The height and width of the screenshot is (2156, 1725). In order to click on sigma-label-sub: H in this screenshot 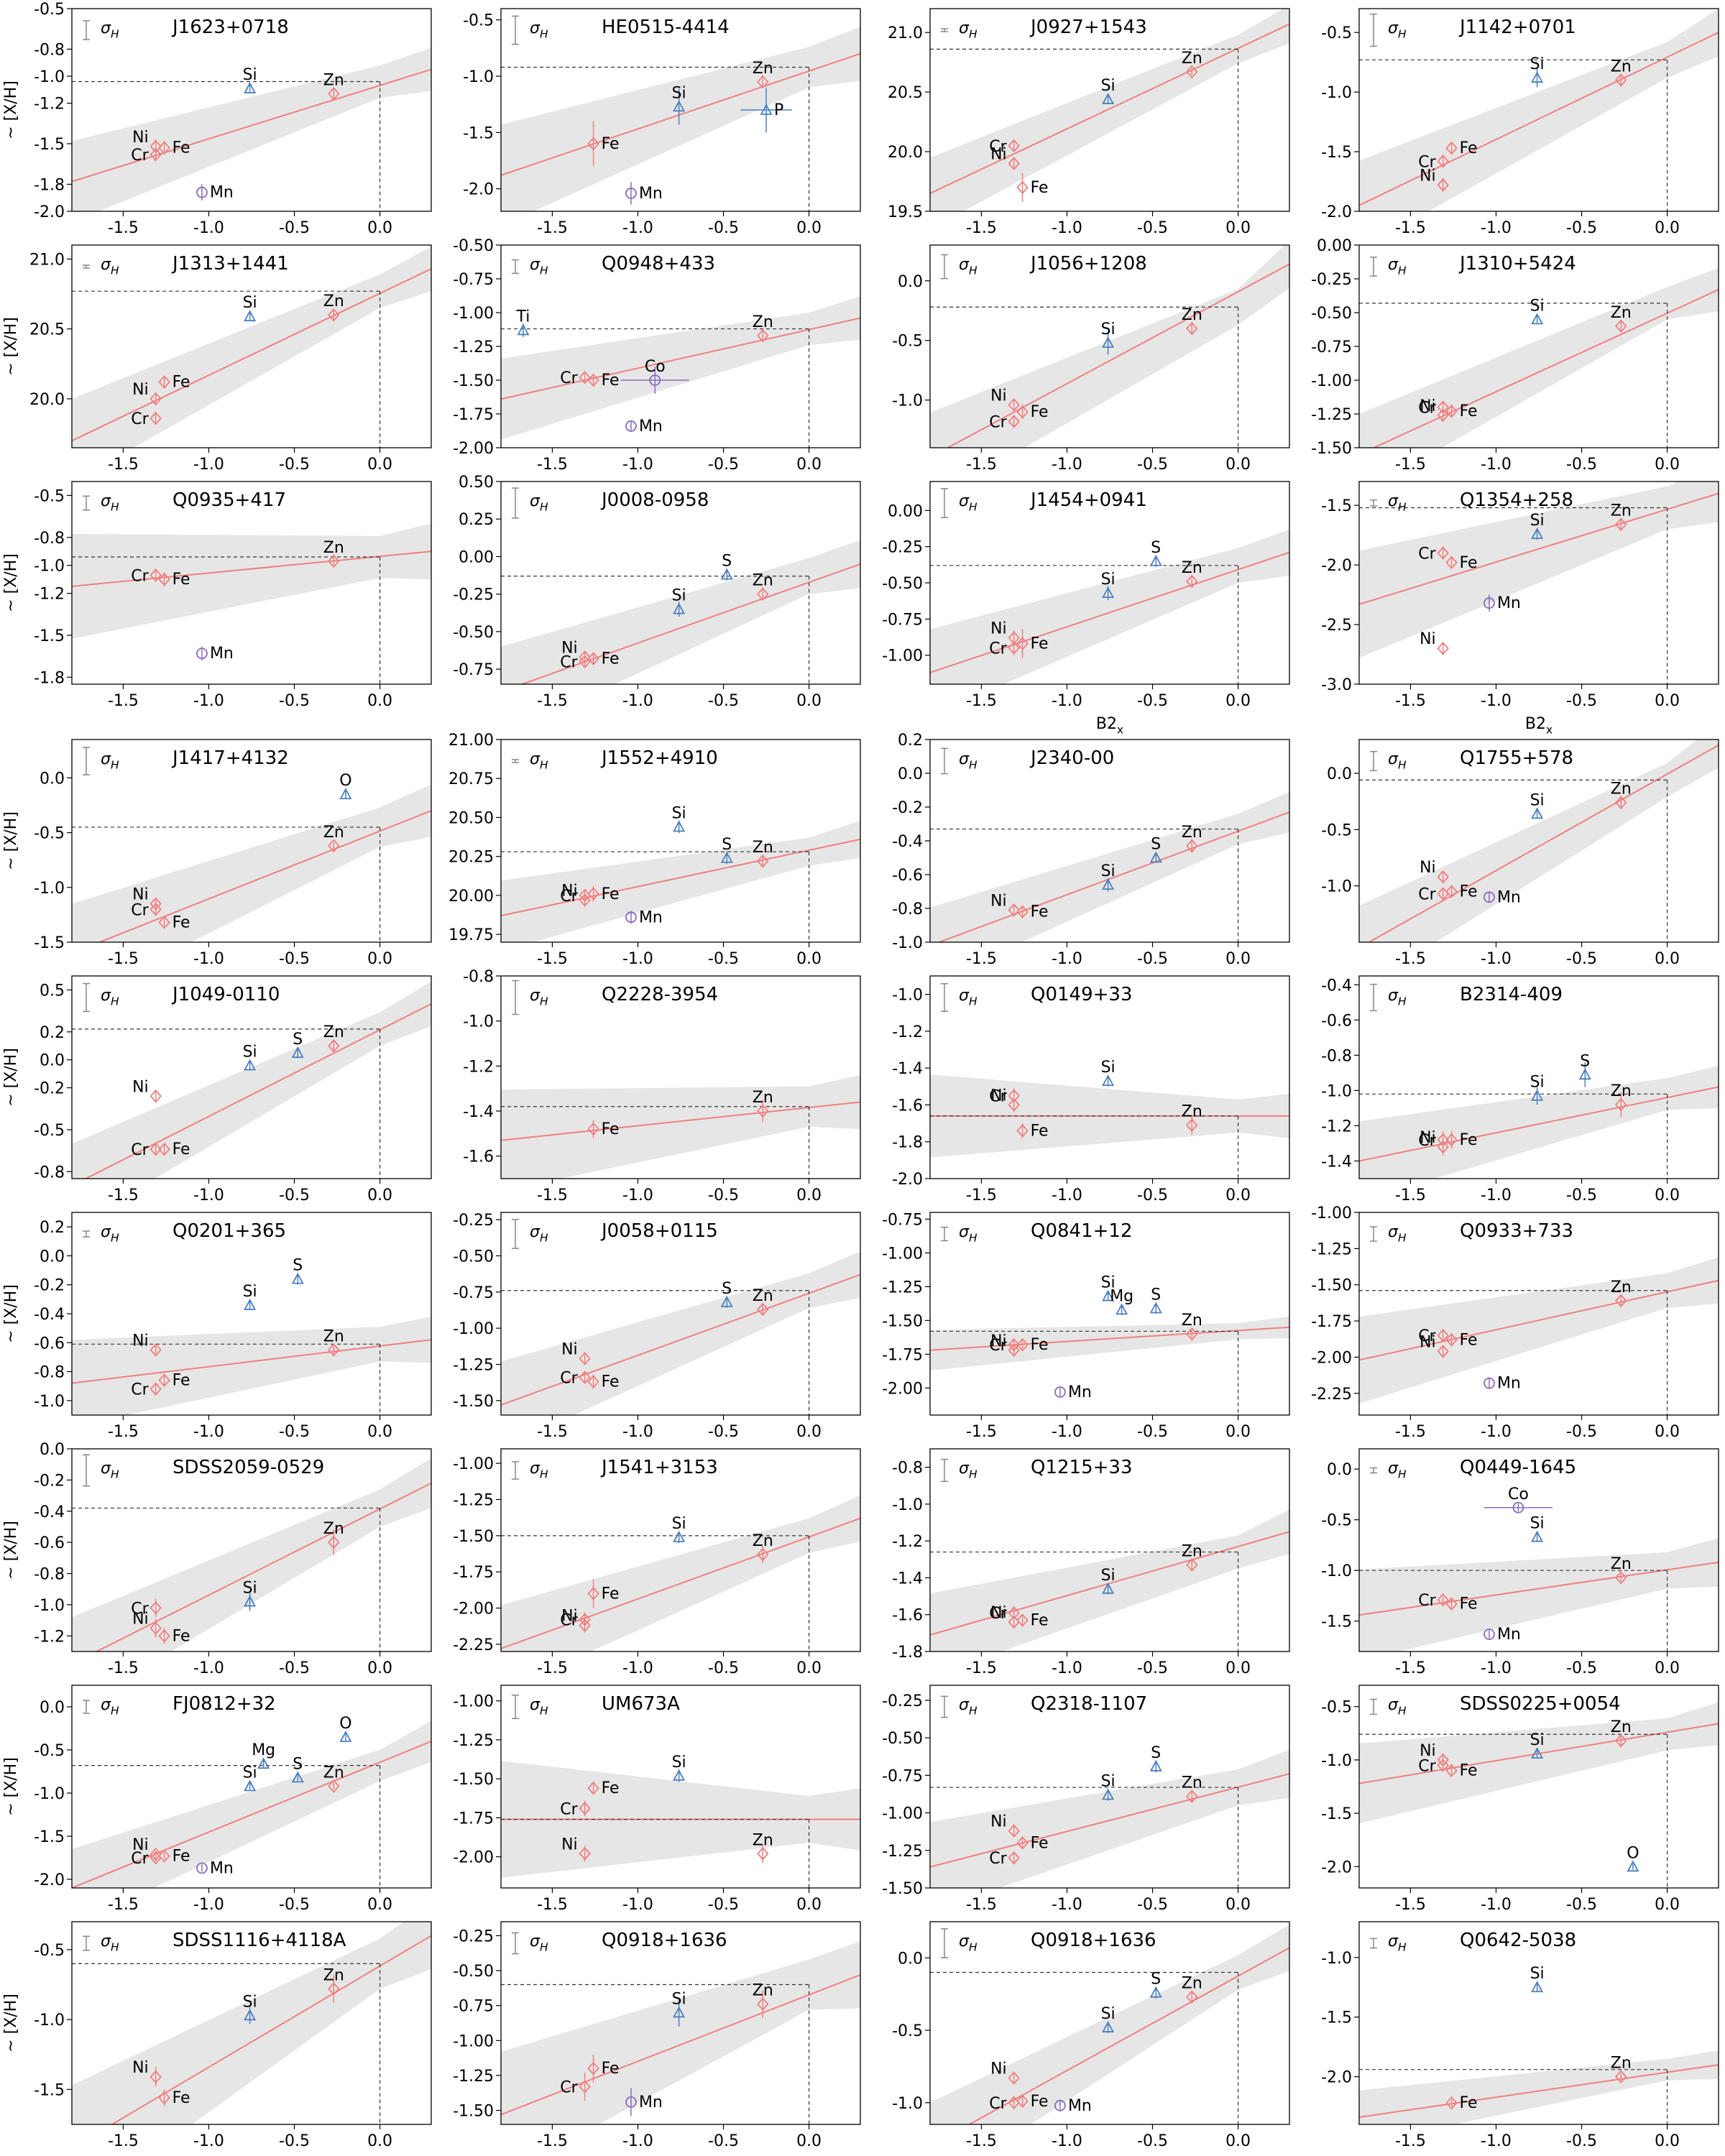, I will do `click(115, 1947)`.